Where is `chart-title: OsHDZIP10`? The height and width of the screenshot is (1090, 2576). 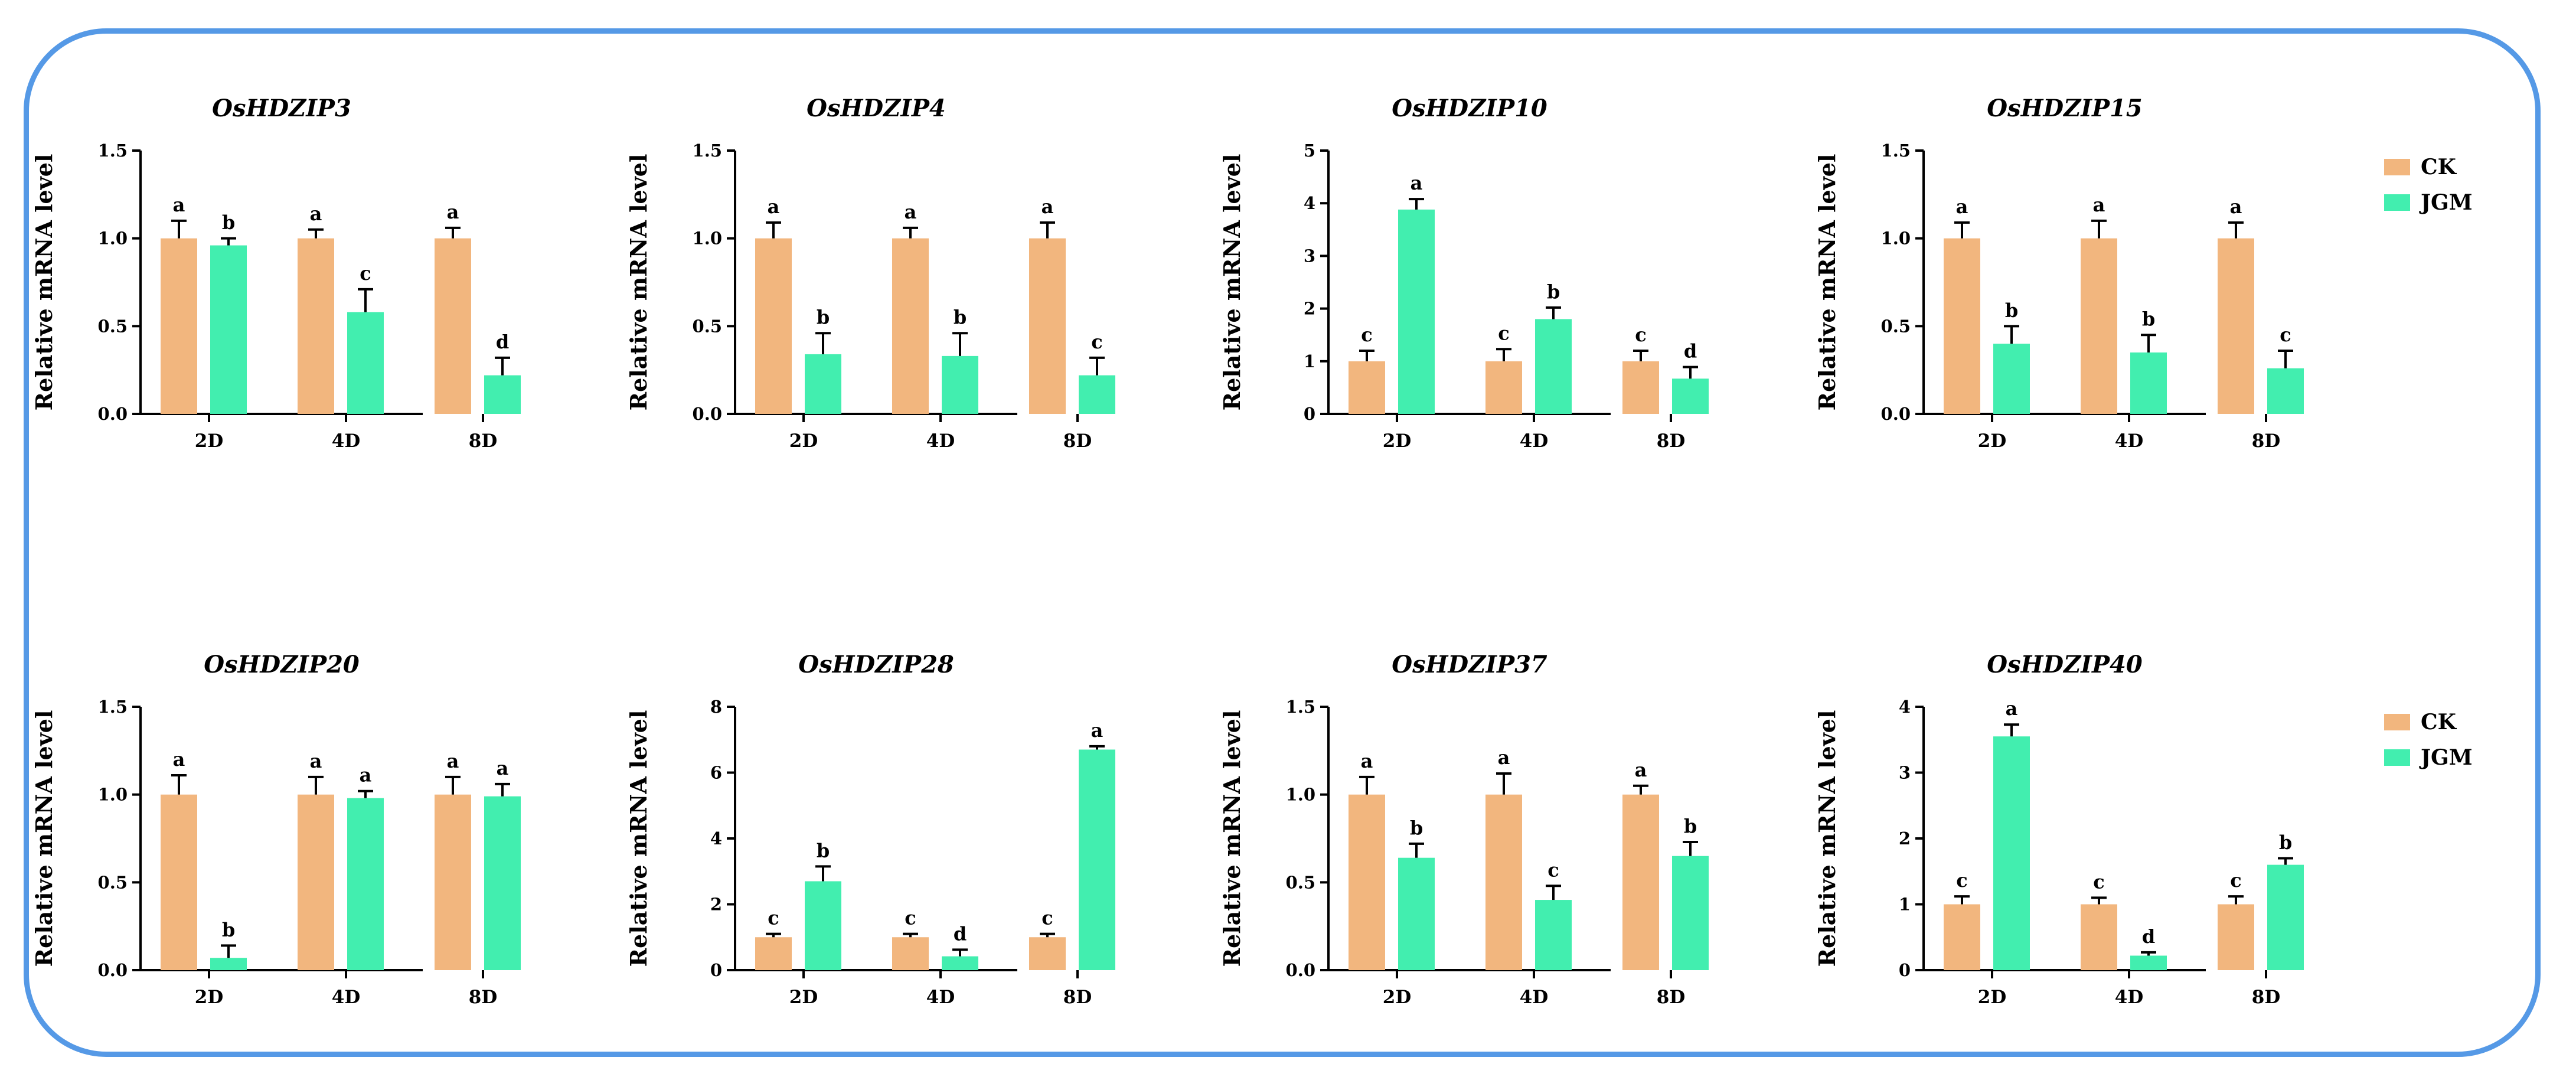 chart-title: OsHDZIP10 is located at coordinates (1469, 108).